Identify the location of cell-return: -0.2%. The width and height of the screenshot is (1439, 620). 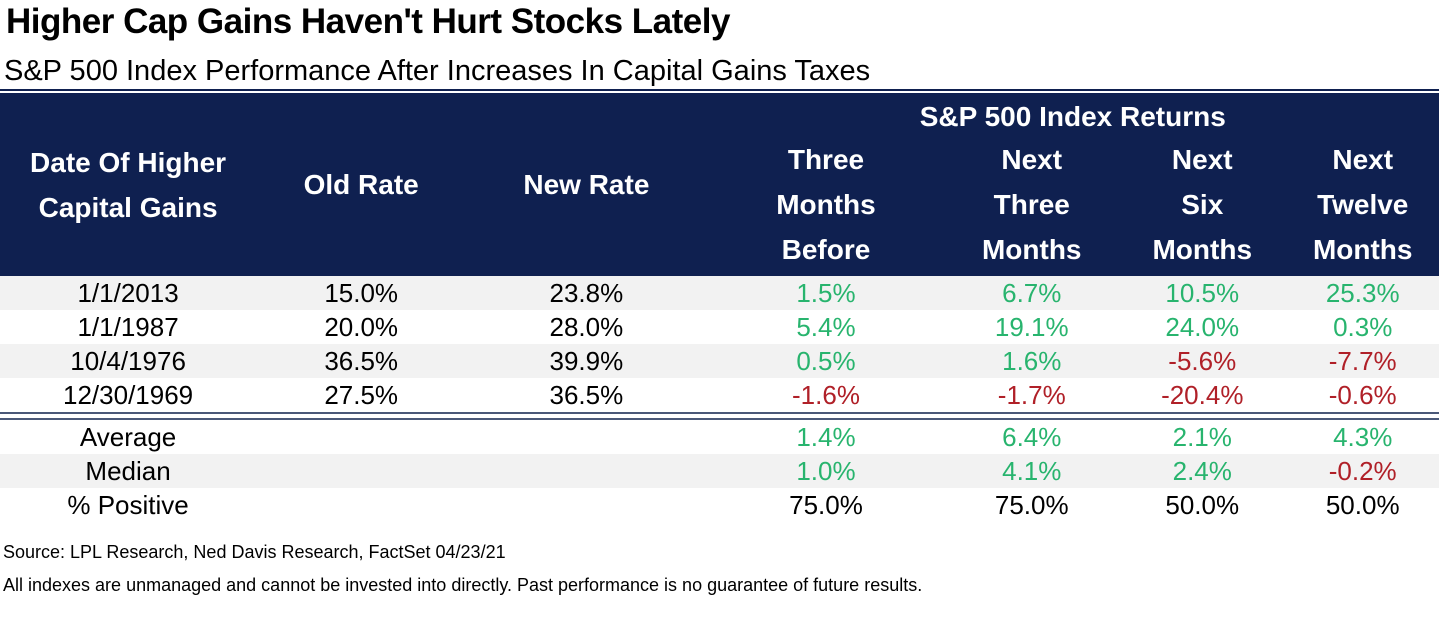
(1362, 471).